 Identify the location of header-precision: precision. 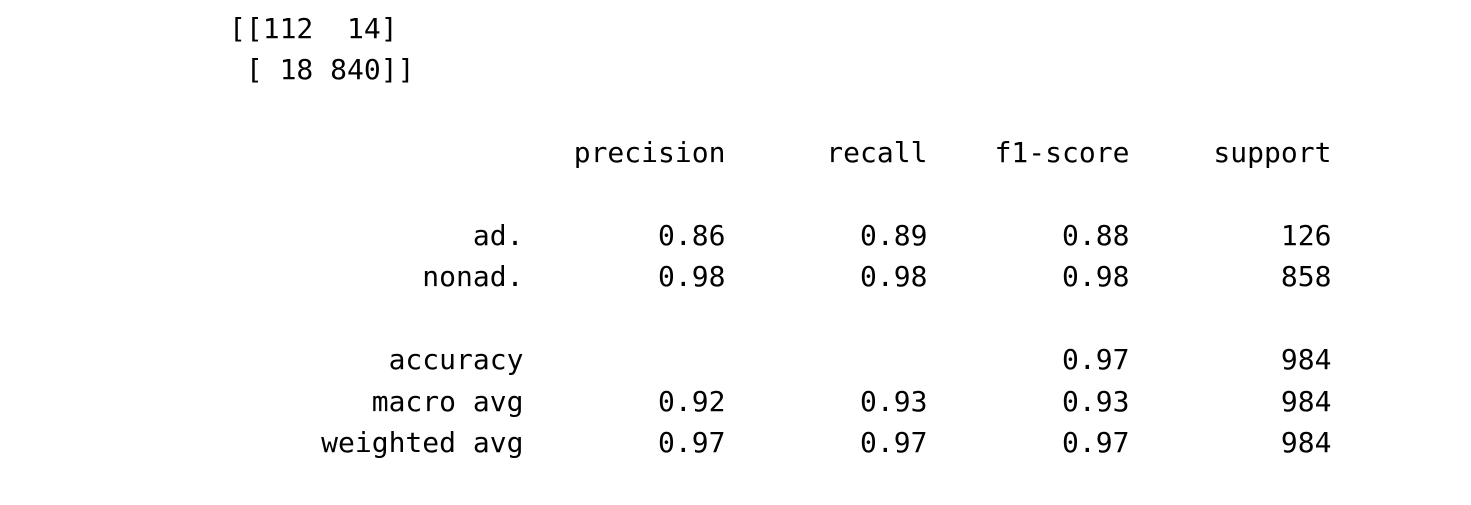
(649, 153).